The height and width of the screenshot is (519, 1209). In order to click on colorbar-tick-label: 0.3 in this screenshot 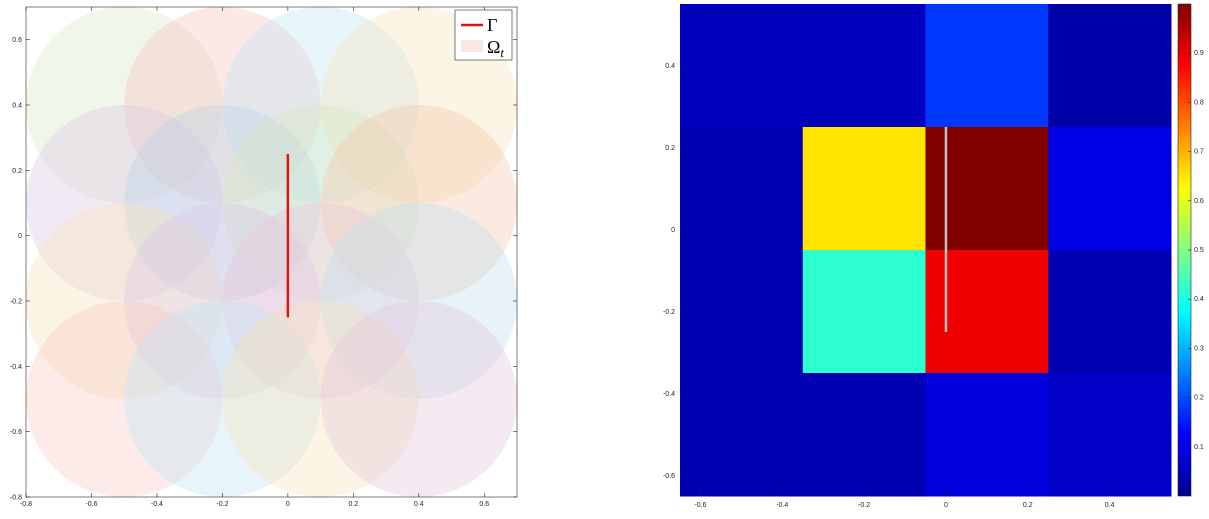, I will do `click(1199, 348)`.